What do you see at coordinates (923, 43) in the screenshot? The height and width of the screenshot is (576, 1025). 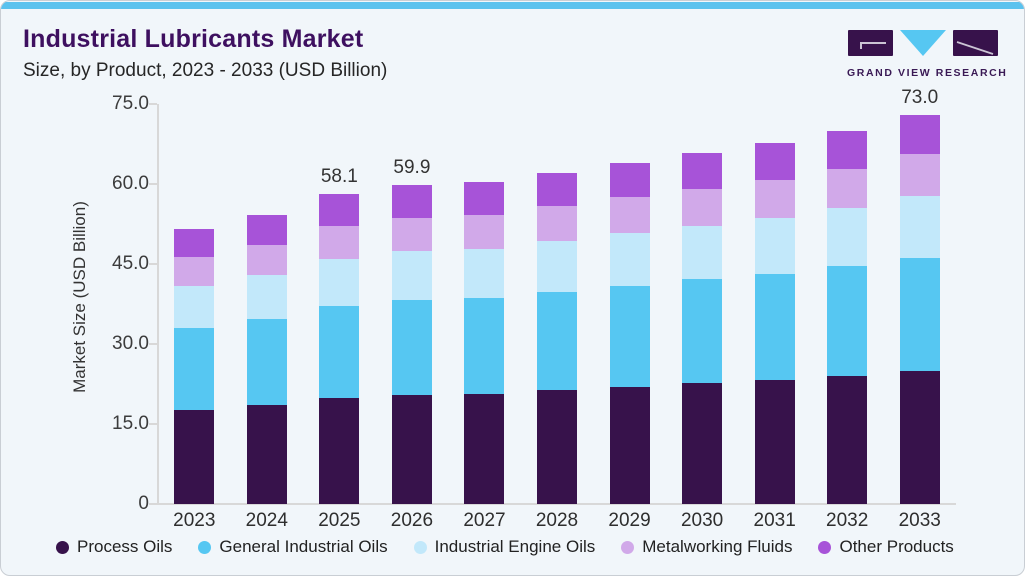 I see `gvr-logo-icon` at bounding box center [923, 43].